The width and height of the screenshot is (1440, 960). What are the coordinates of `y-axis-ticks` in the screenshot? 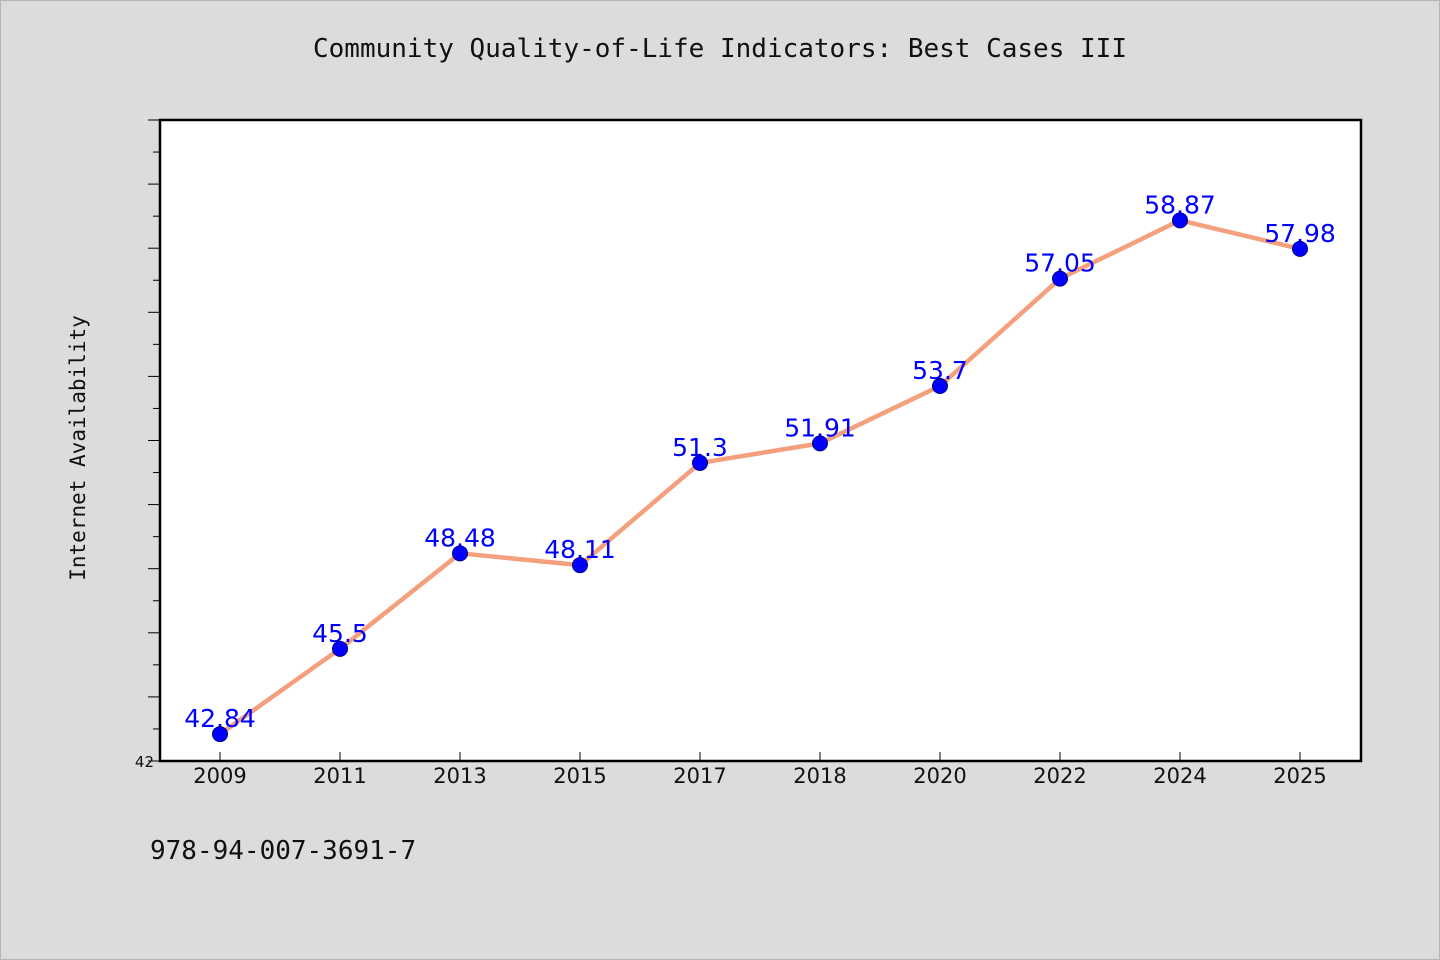 It's located at (154, 440).